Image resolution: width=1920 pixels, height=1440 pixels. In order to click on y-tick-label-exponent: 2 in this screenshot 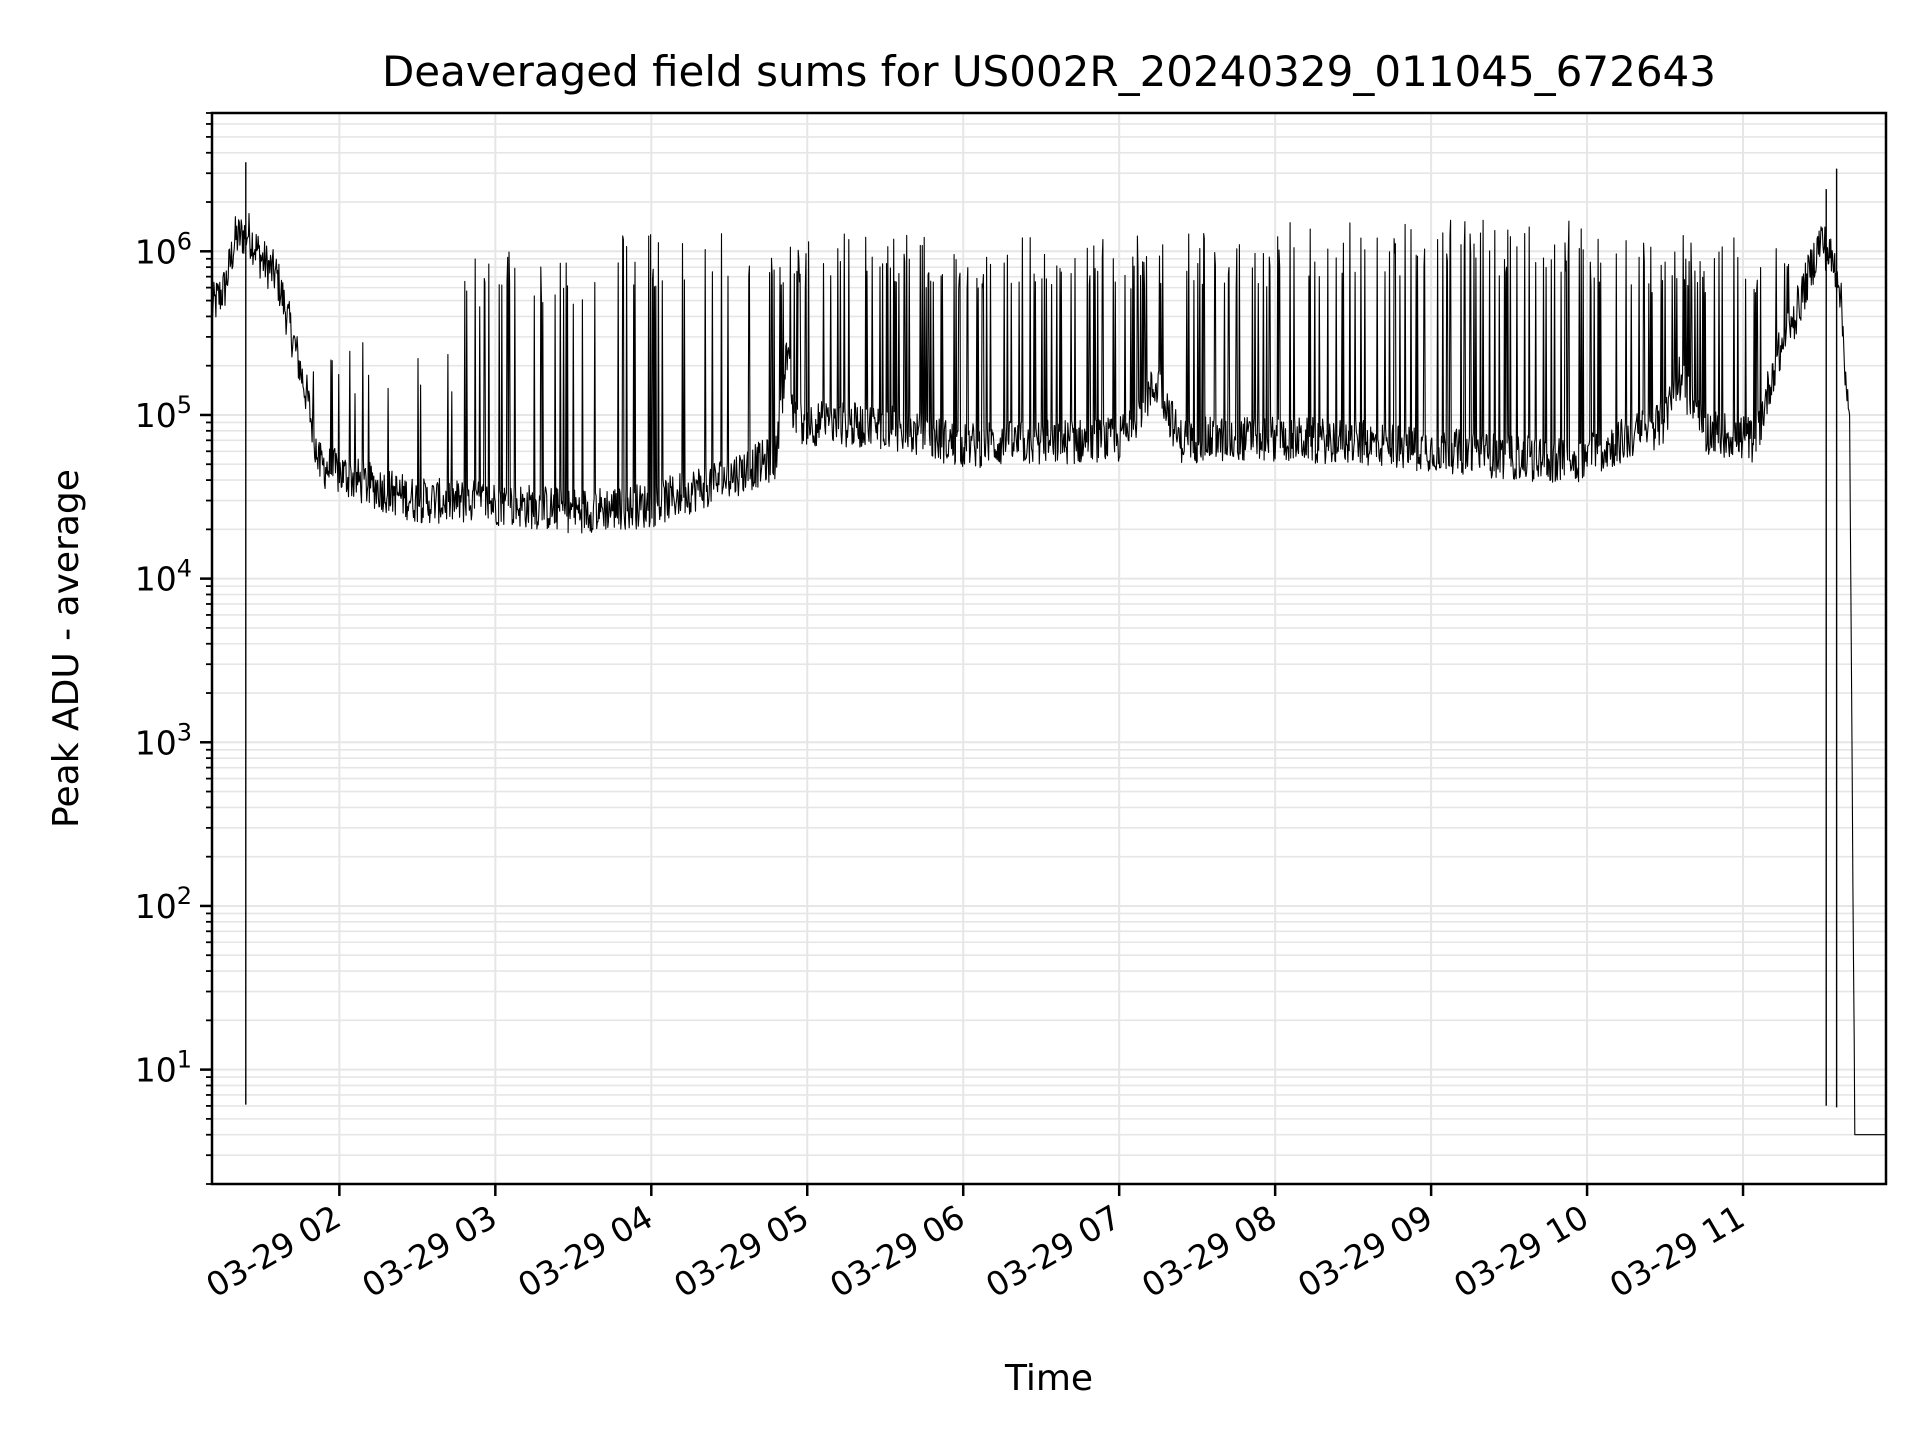, I will do `click(184, 896)`.